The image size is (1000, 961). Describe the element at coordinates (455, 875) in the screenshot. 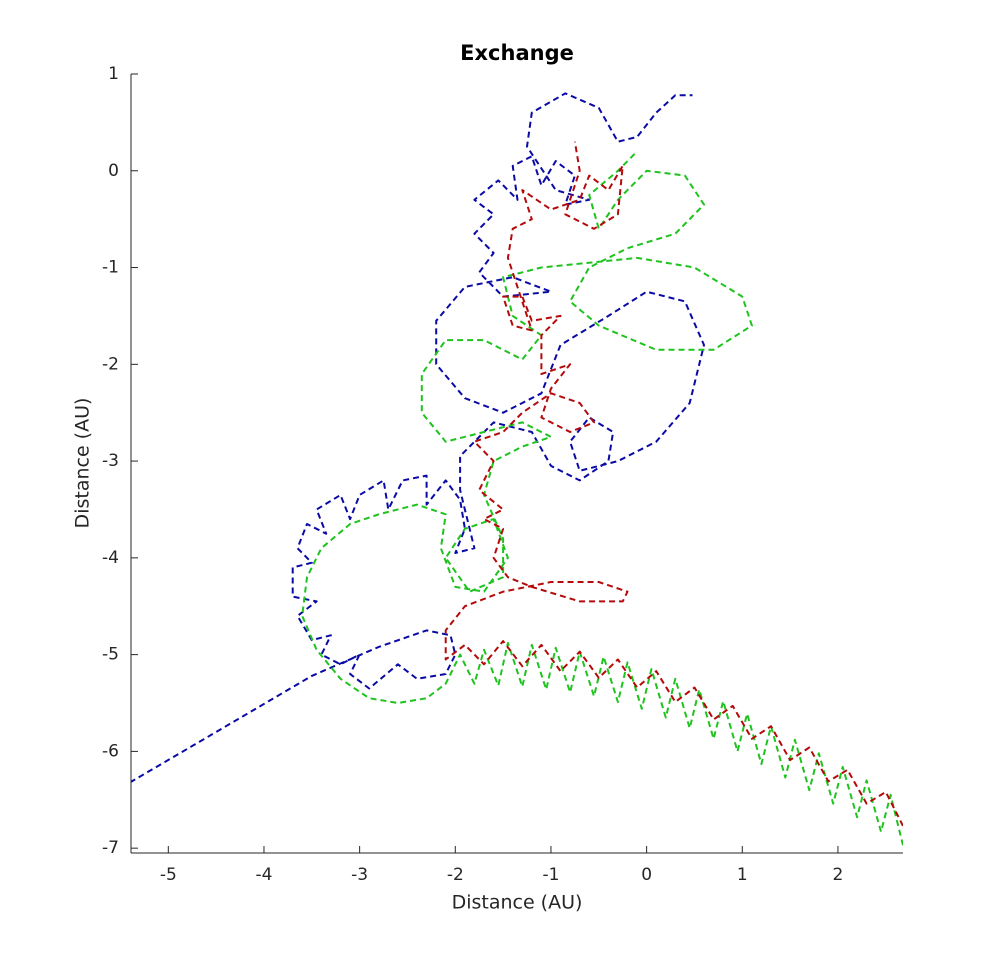

I see `x-tick-label: -2` at that location.